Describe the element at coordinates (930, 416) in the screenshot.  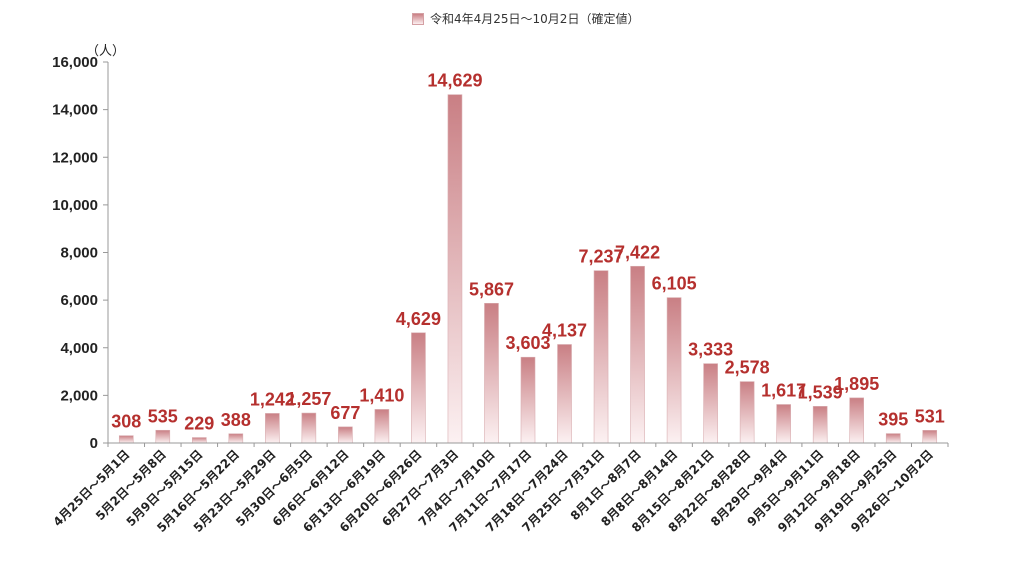
I see `data-label: 531` at that location.